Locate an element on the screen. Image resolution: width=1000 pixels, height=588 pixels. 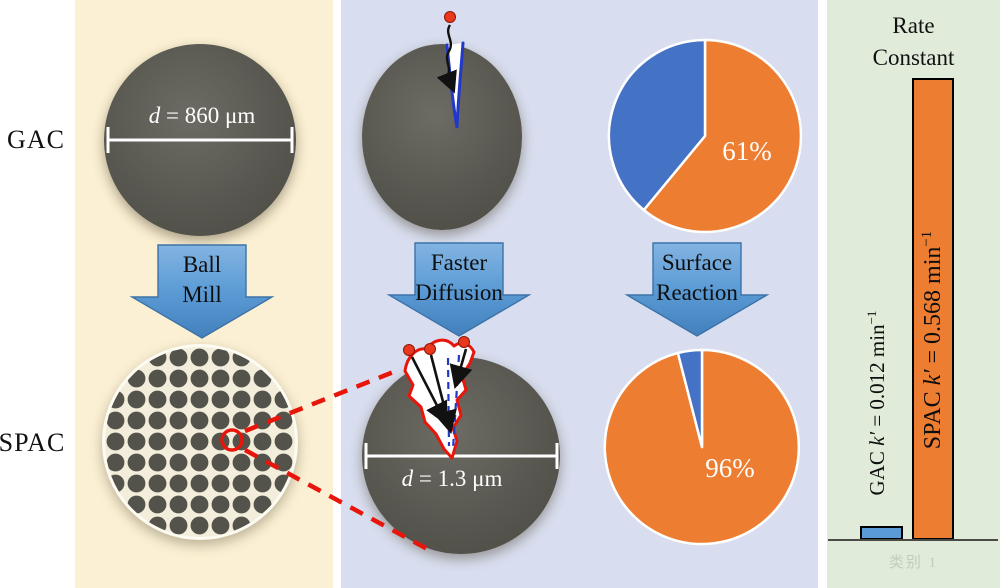
pie-bottom-percentage-label: 96% is located at coordinates (730, 468).